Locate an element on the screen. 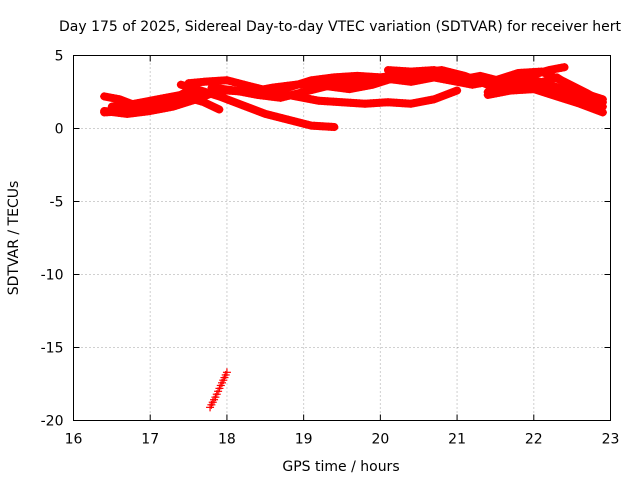 This screenshot has width=640, height=480. x-tick-label: 17 is located at coordinates (150, 440).